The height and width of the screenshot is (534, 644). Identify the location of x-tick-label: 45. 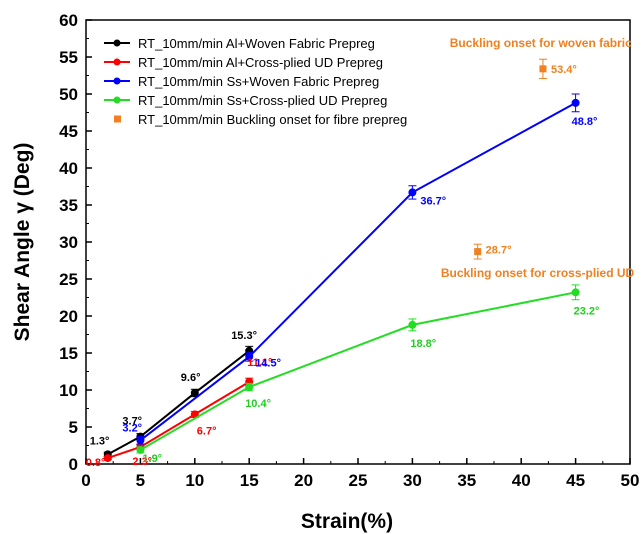
(575, 480).